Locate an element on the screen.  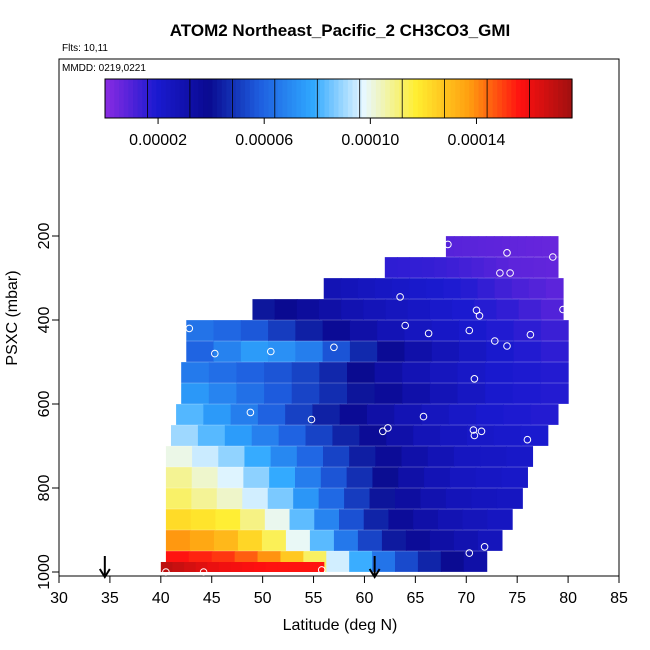
colorbar-tick-label: 0.00014 is located at coordinates (477, 140).